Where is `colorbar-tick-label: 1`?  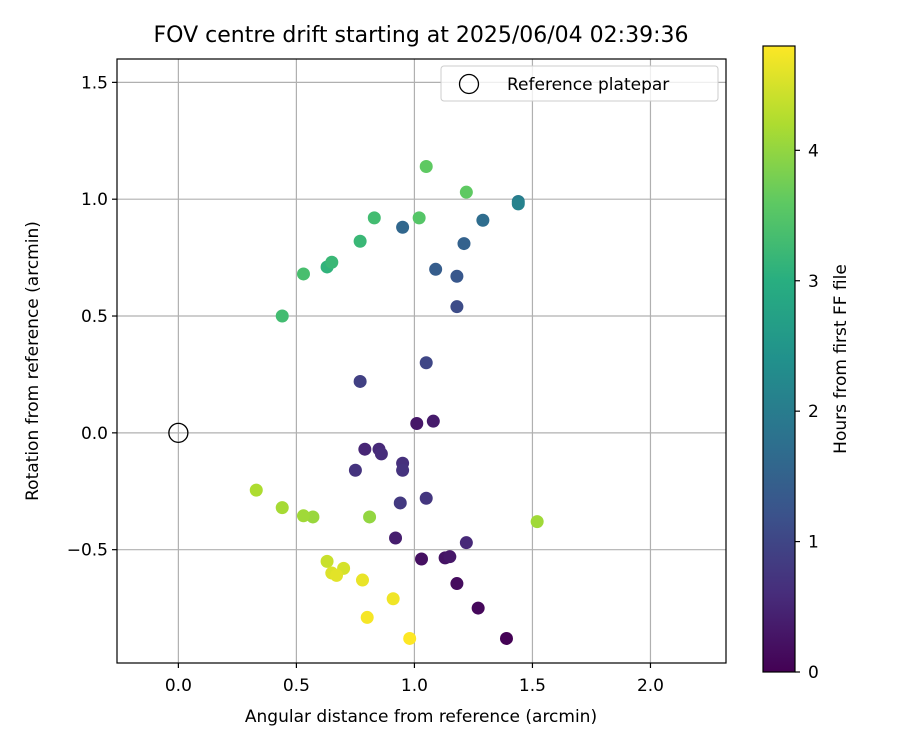
colorbar-tick-label: 1 is located at coordinates (813, 543).